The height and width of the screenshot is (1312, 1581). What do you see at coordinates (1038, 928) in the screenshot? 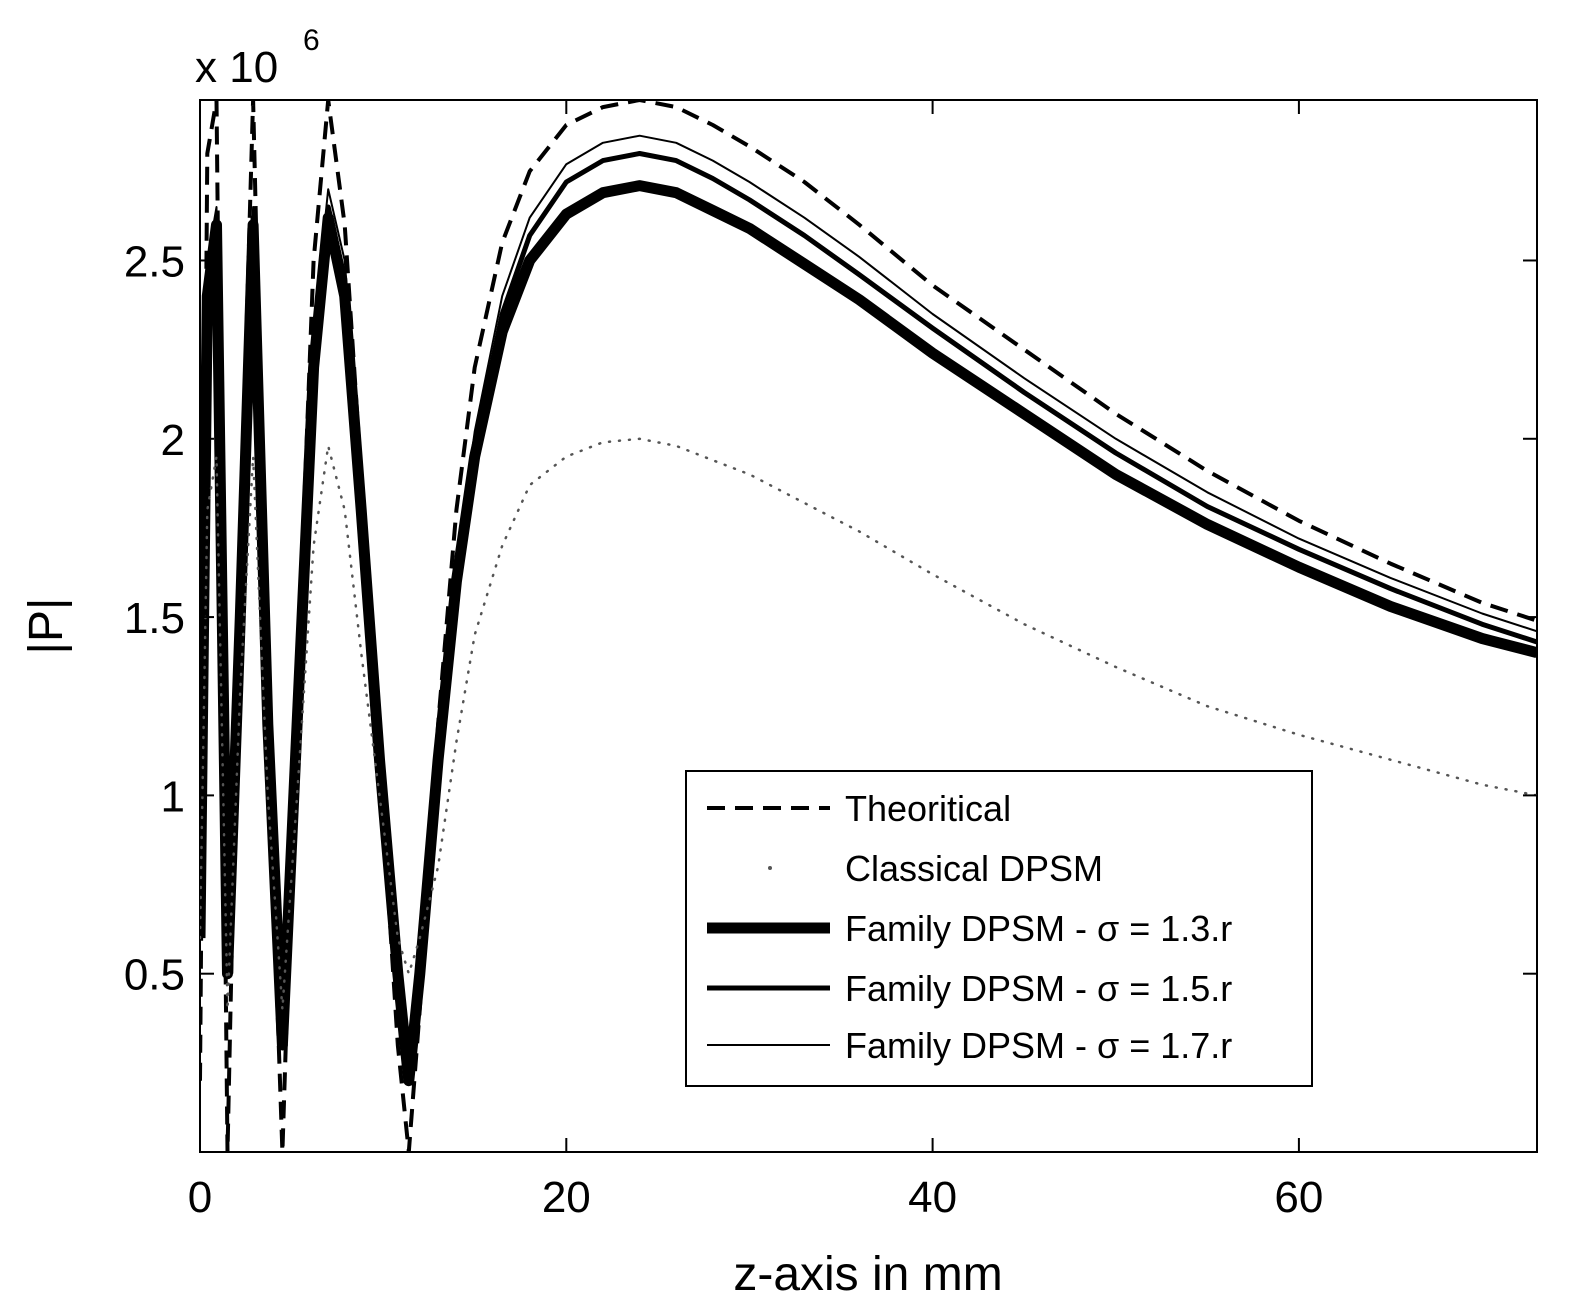
I see `legend-label-sigma-1-3: Family DPSM - σ = 1.3.r` at bounding box center [1038, 928].